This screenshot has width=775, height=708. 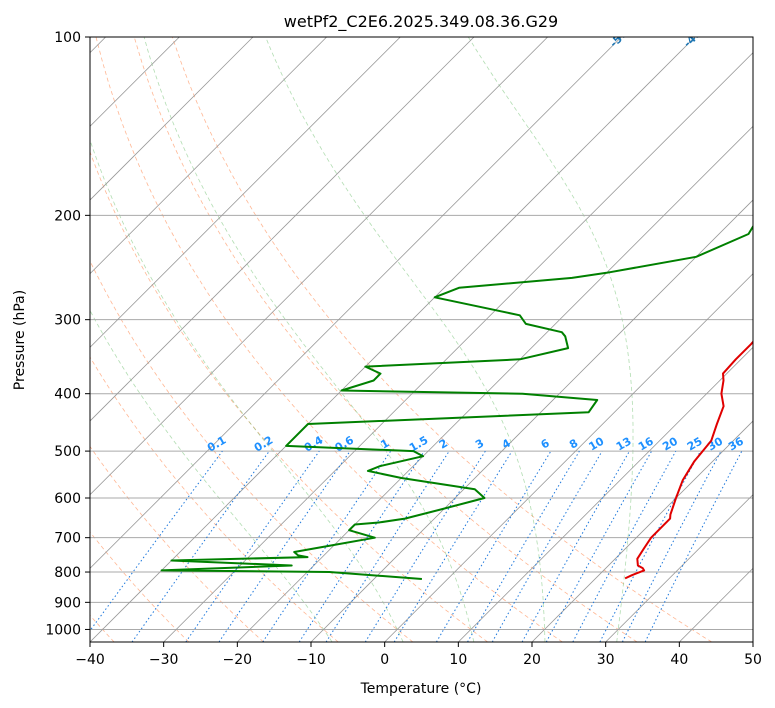 I want to click on moist-adiabat, so click(x=211, y=475).